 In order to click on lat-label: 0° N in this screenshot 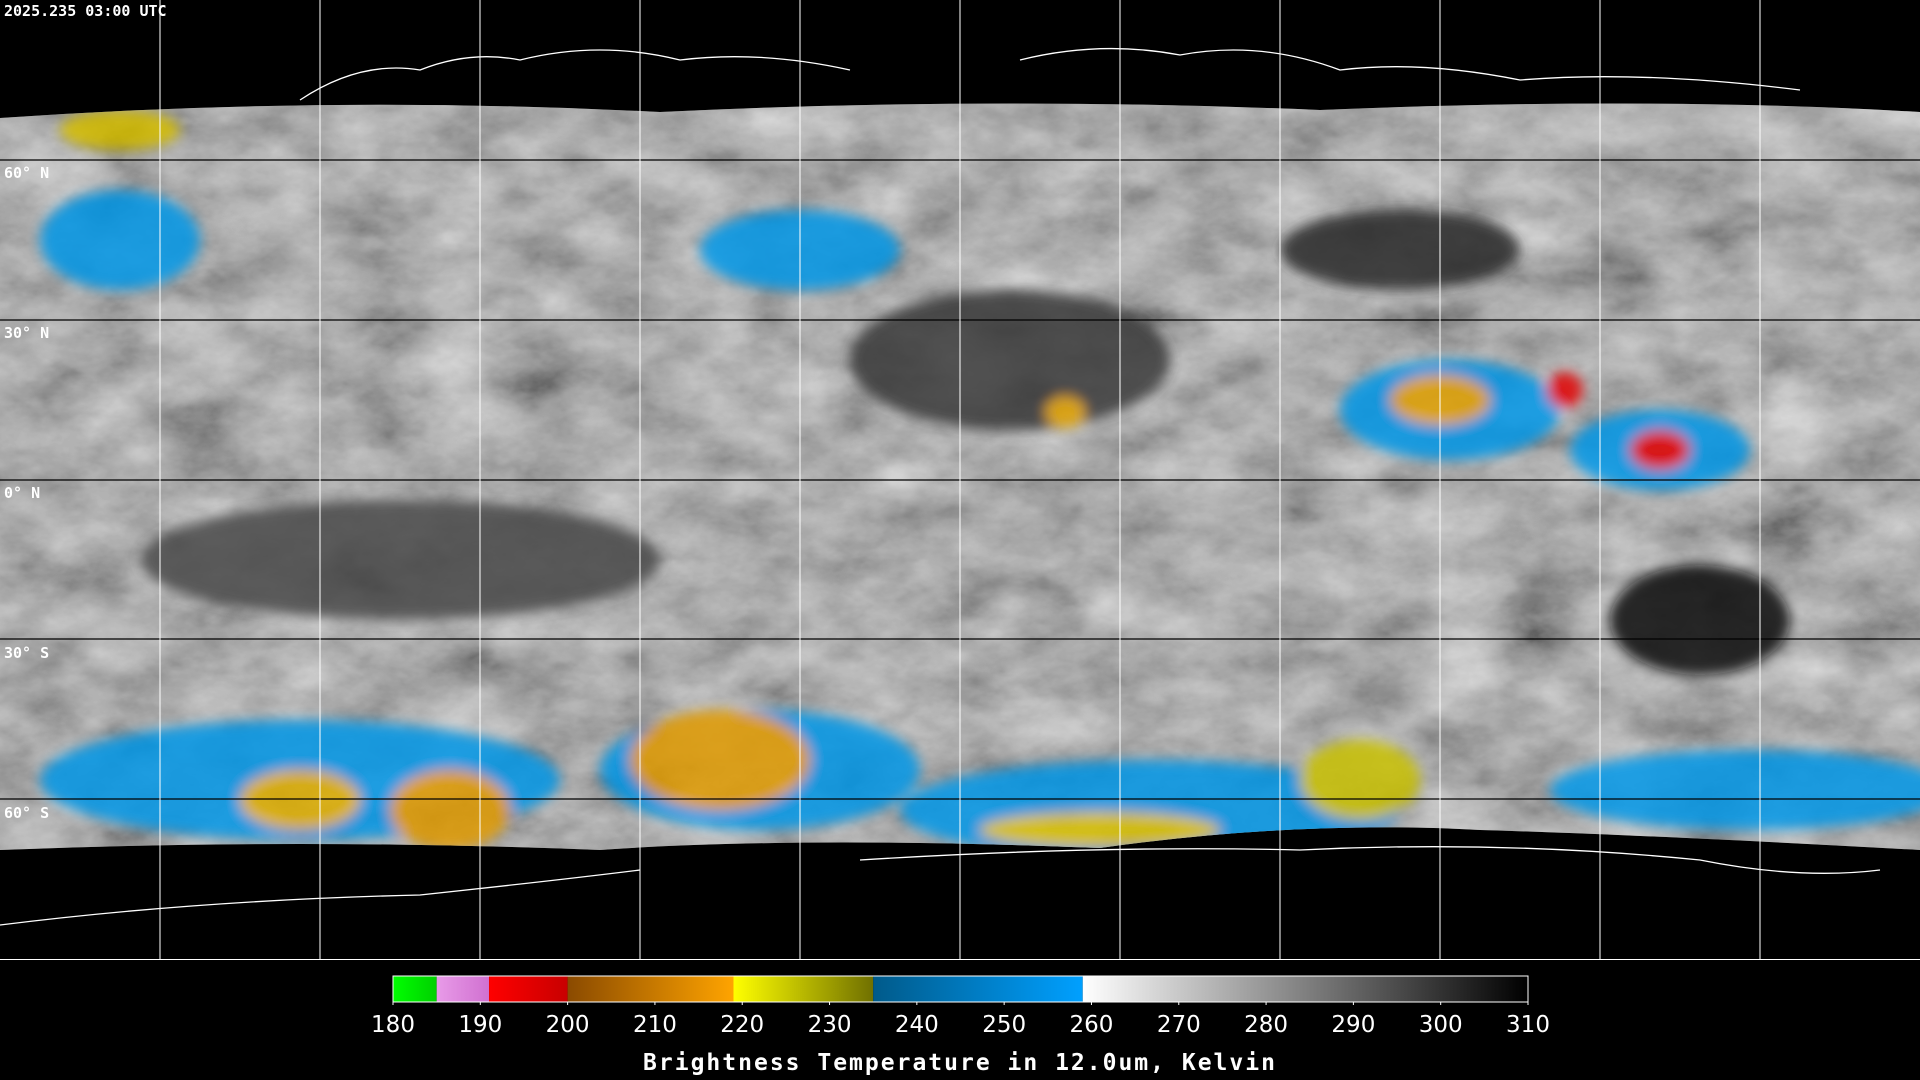, I will do `click(22, 493)`.